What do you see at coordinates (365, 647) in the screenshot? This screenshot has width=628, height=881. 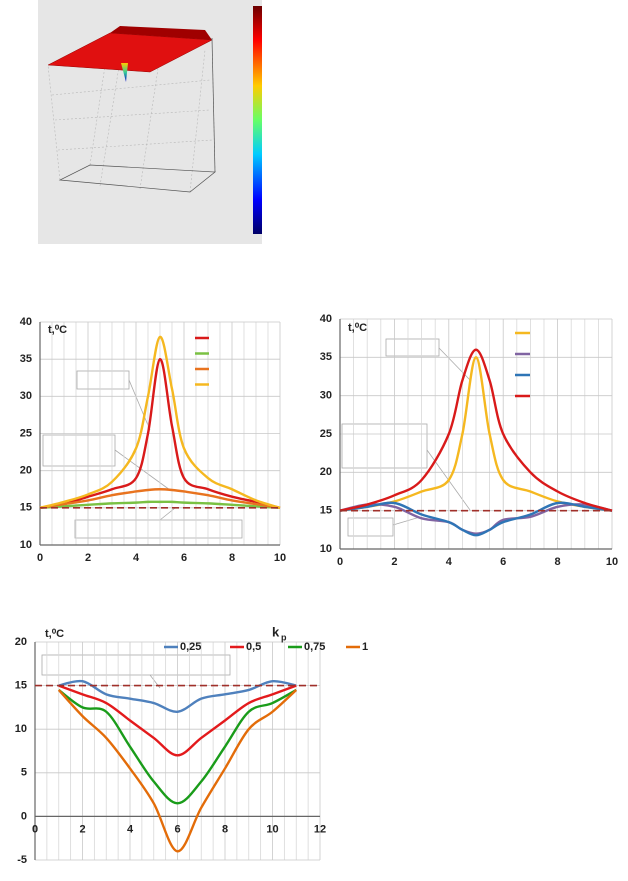 I see `legend-label: 1` at bounding box center [365, 647].